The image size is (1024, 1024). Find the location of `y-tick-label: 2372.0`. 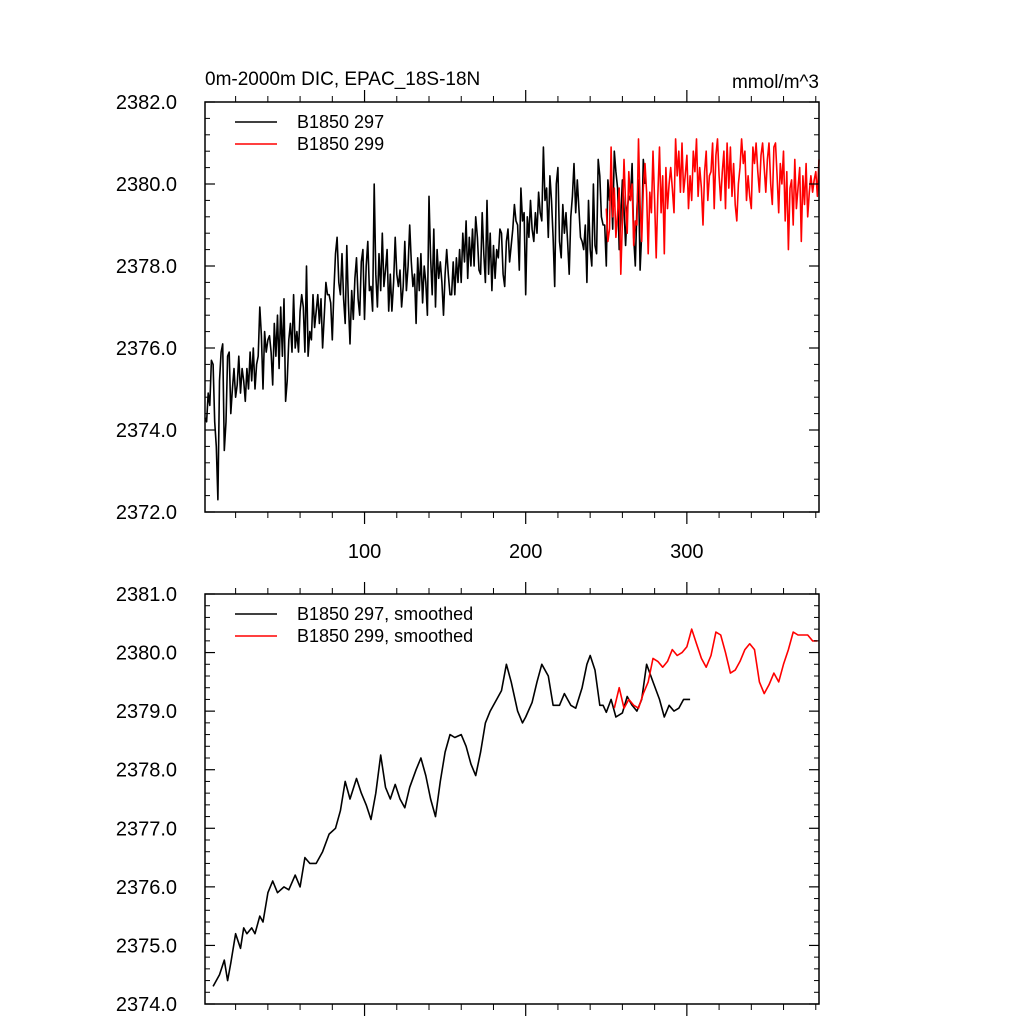

y-tick-label: 2372.0 is located at coordinates (146, 513).